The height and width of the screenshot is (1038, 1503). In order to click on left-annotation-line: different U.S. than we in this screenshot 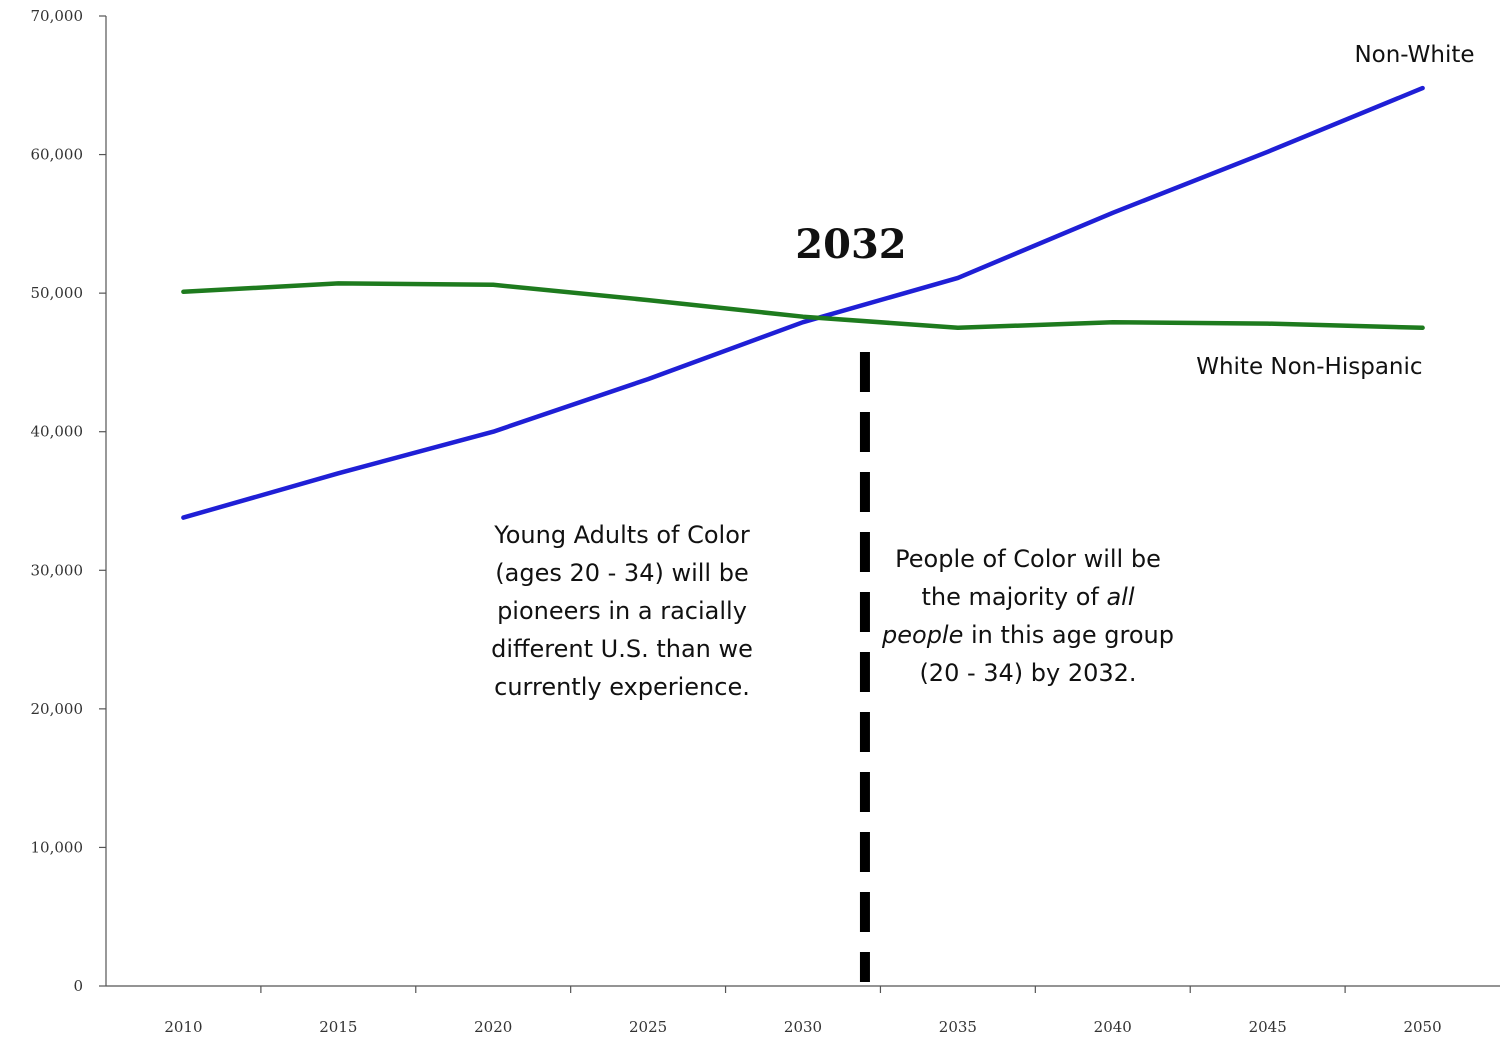, I will do `click(622, 649)`.